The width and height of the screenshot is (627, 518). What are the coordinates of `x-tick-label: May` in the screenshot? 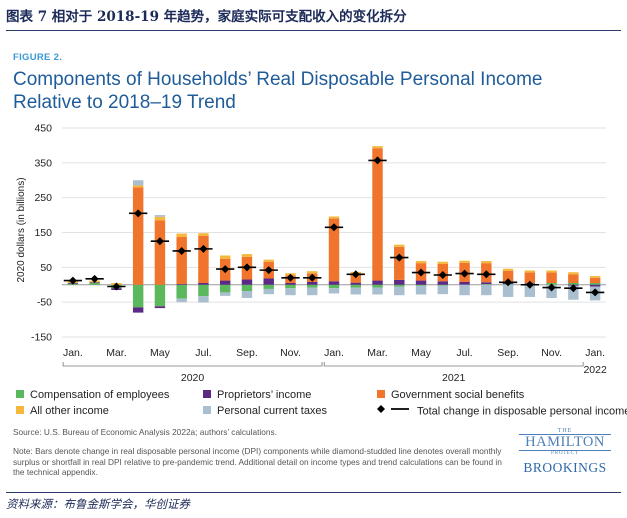 It's located at (160, 353).